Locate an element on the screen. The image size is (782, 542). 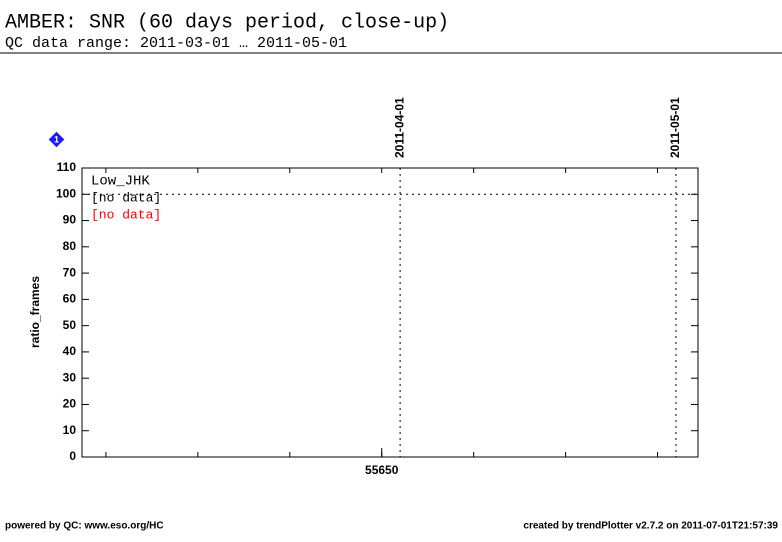
legend-title: Low_JHK is located at coordinates (120, 182).